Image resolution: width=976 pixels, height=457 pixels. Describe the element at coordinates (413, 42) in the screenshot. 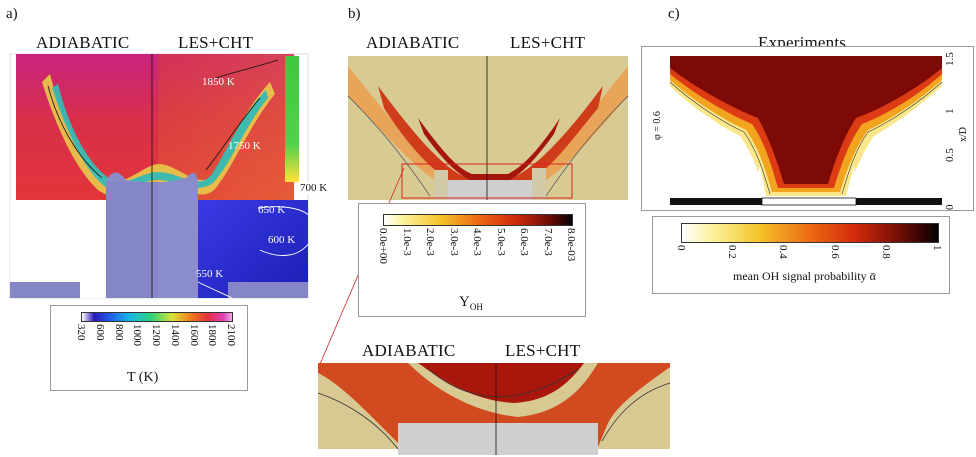

I see `panel-b-left-title: ADIABATIC` at that location.